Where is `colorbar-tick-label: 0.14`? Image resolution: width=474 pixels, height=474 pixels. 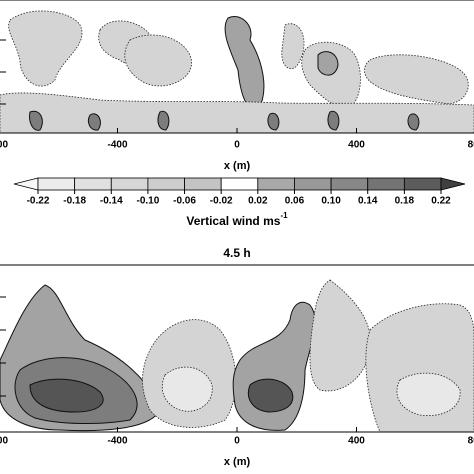 colorbar-tick-label: 0.14 is located at coordinates (368, 201).